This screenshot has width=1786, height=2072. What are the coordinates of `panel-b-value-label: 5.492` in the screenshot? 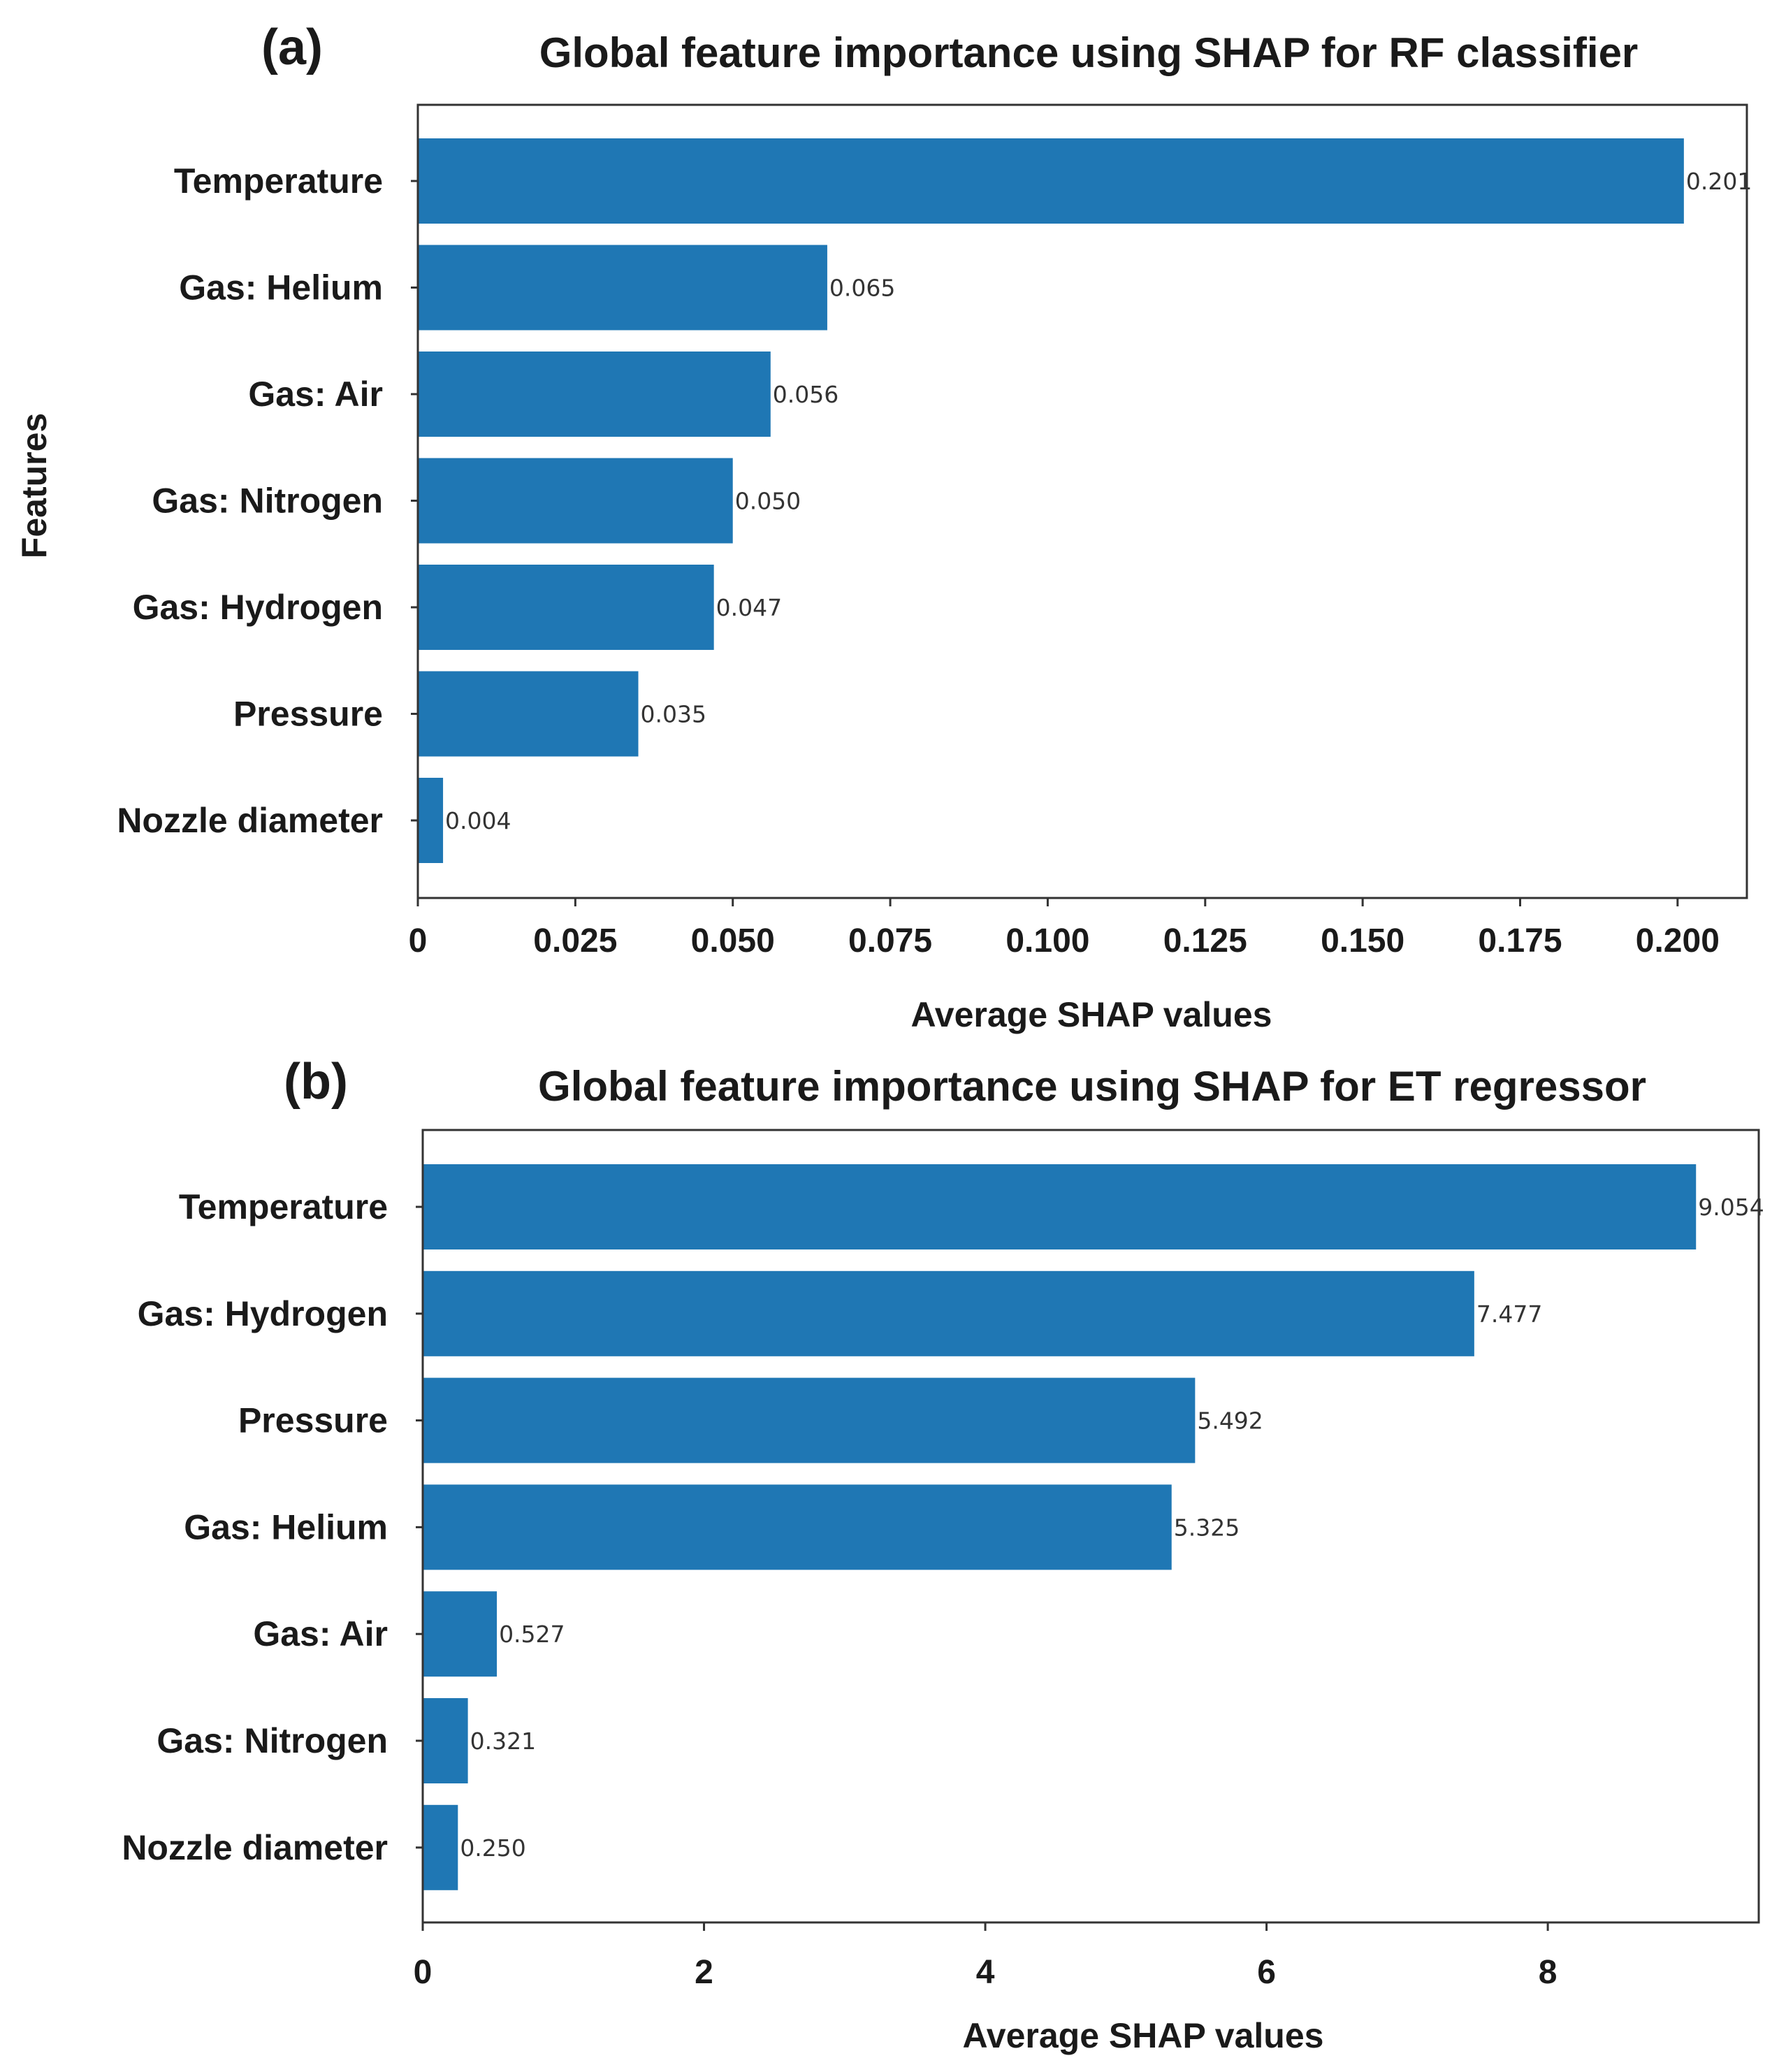 It's located at (1230, 1421).